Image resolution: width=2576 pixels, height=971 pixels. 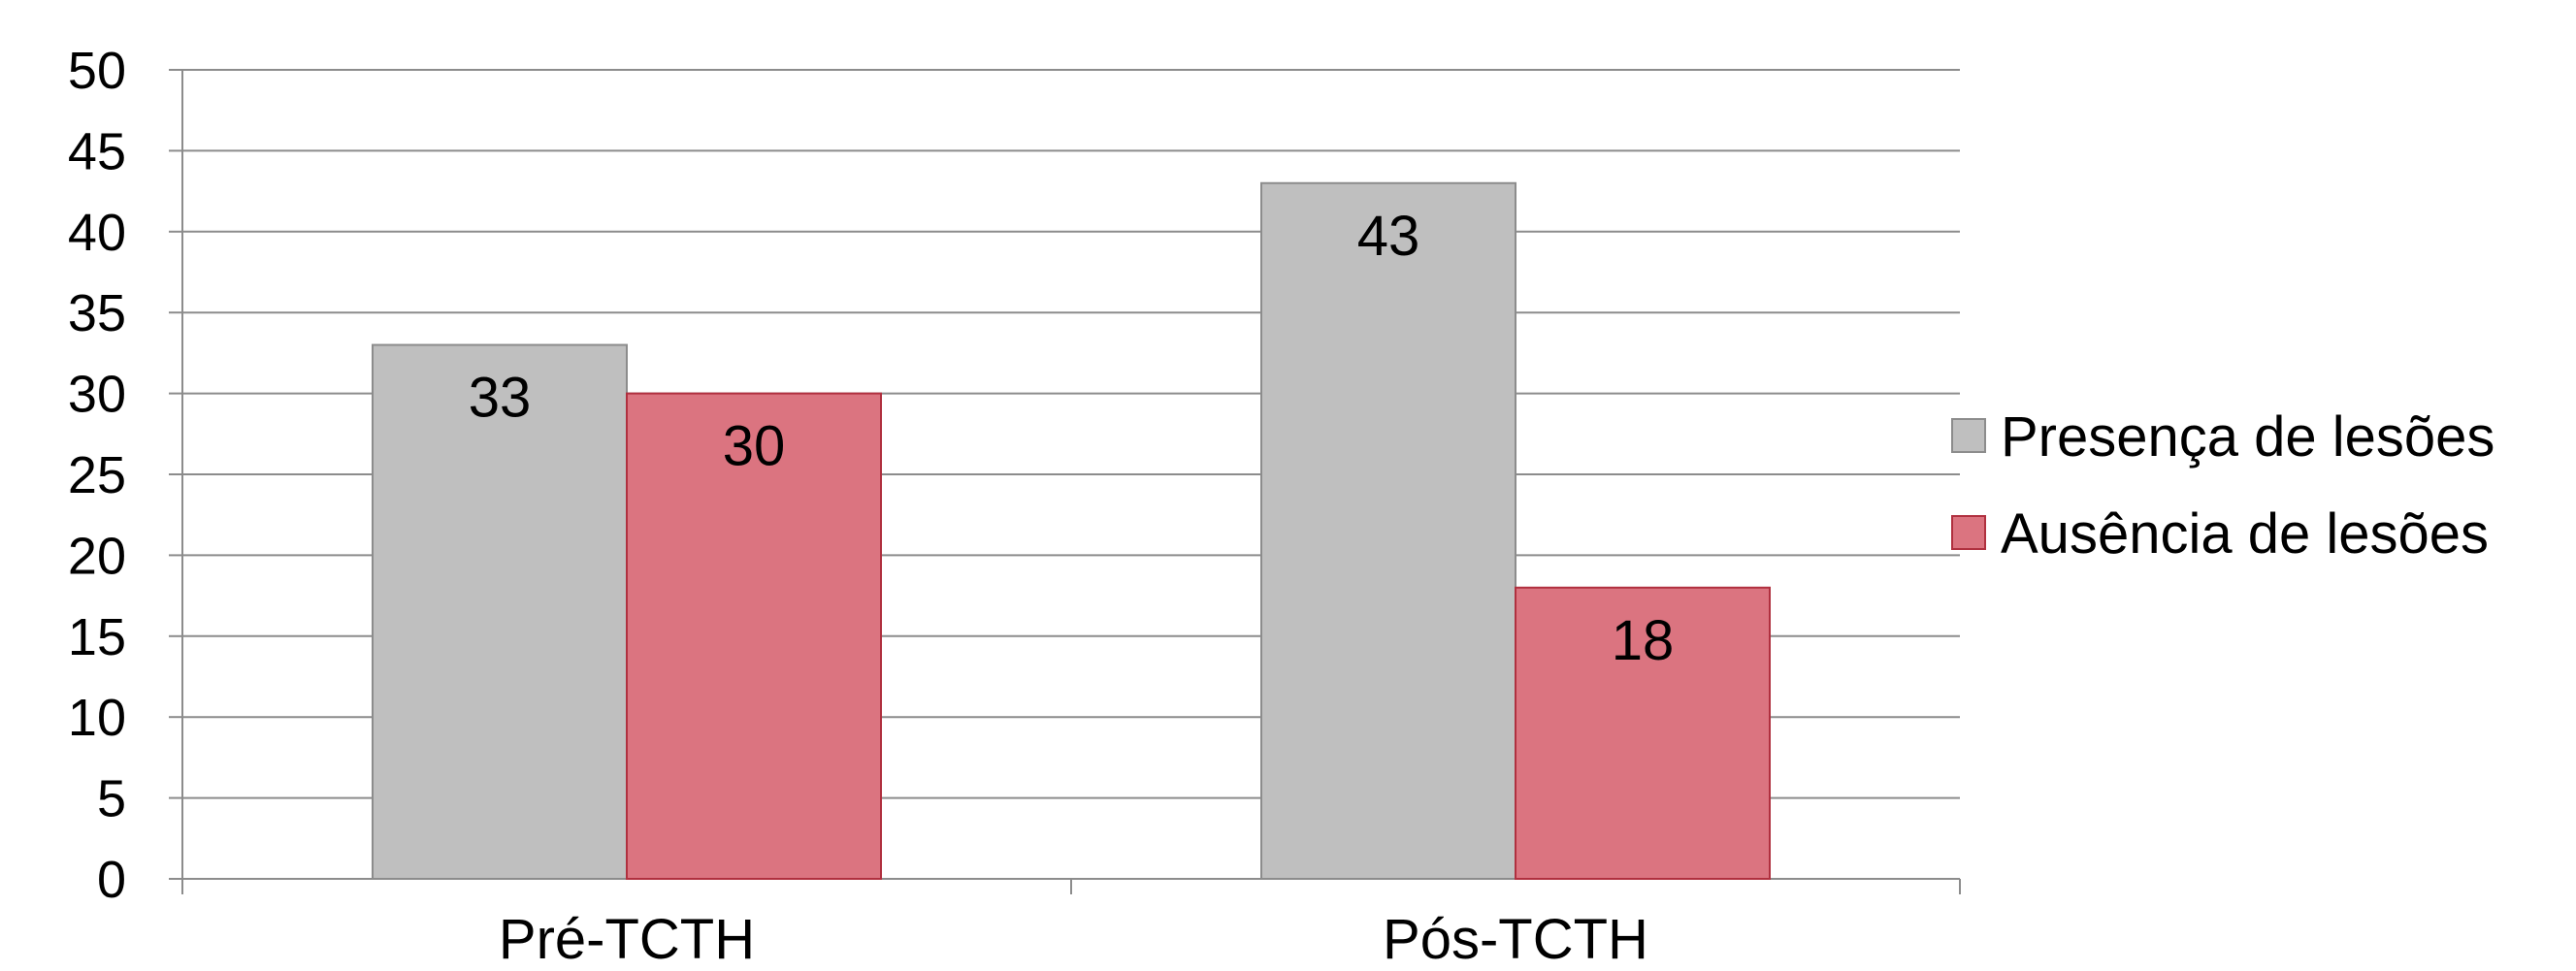 I want to click on data-label: 18, so click(x=1643, y=640).